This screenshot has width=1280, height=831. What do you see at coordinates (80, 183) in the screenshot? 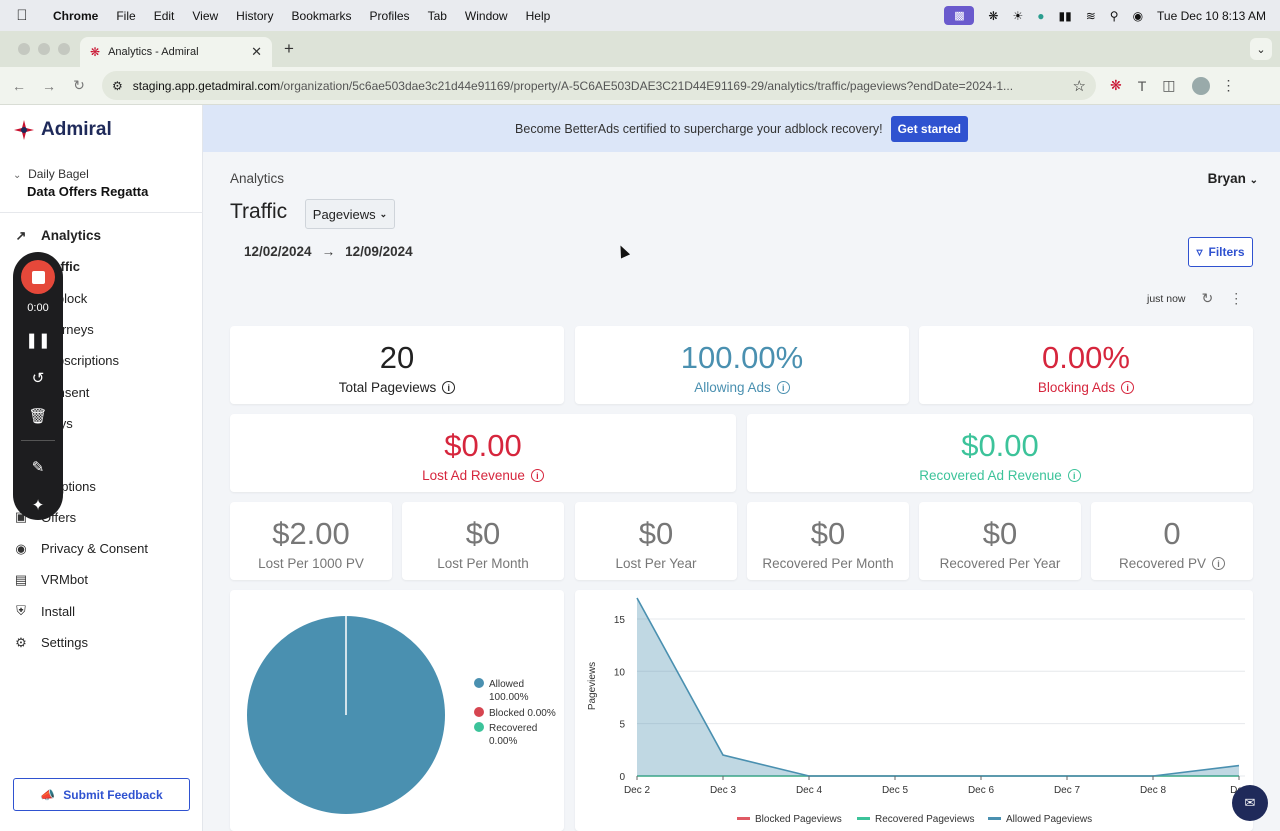
I see `property-switcher: ⌄ Daily Bagel Data Offers Regatta` at bounding box center [80, 183].